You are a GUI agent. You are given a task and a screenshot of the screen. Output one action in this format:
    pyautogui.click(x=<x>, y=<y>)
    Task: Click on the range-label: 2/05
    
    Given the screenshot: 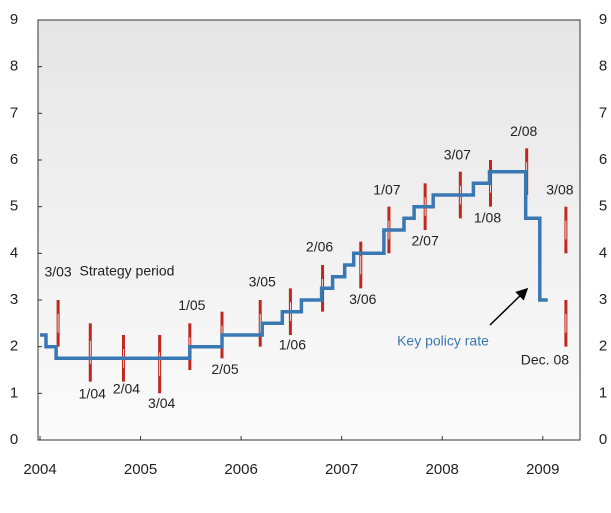 What is the action you would take?
    pyautogui.click(x=224, y=369)
    